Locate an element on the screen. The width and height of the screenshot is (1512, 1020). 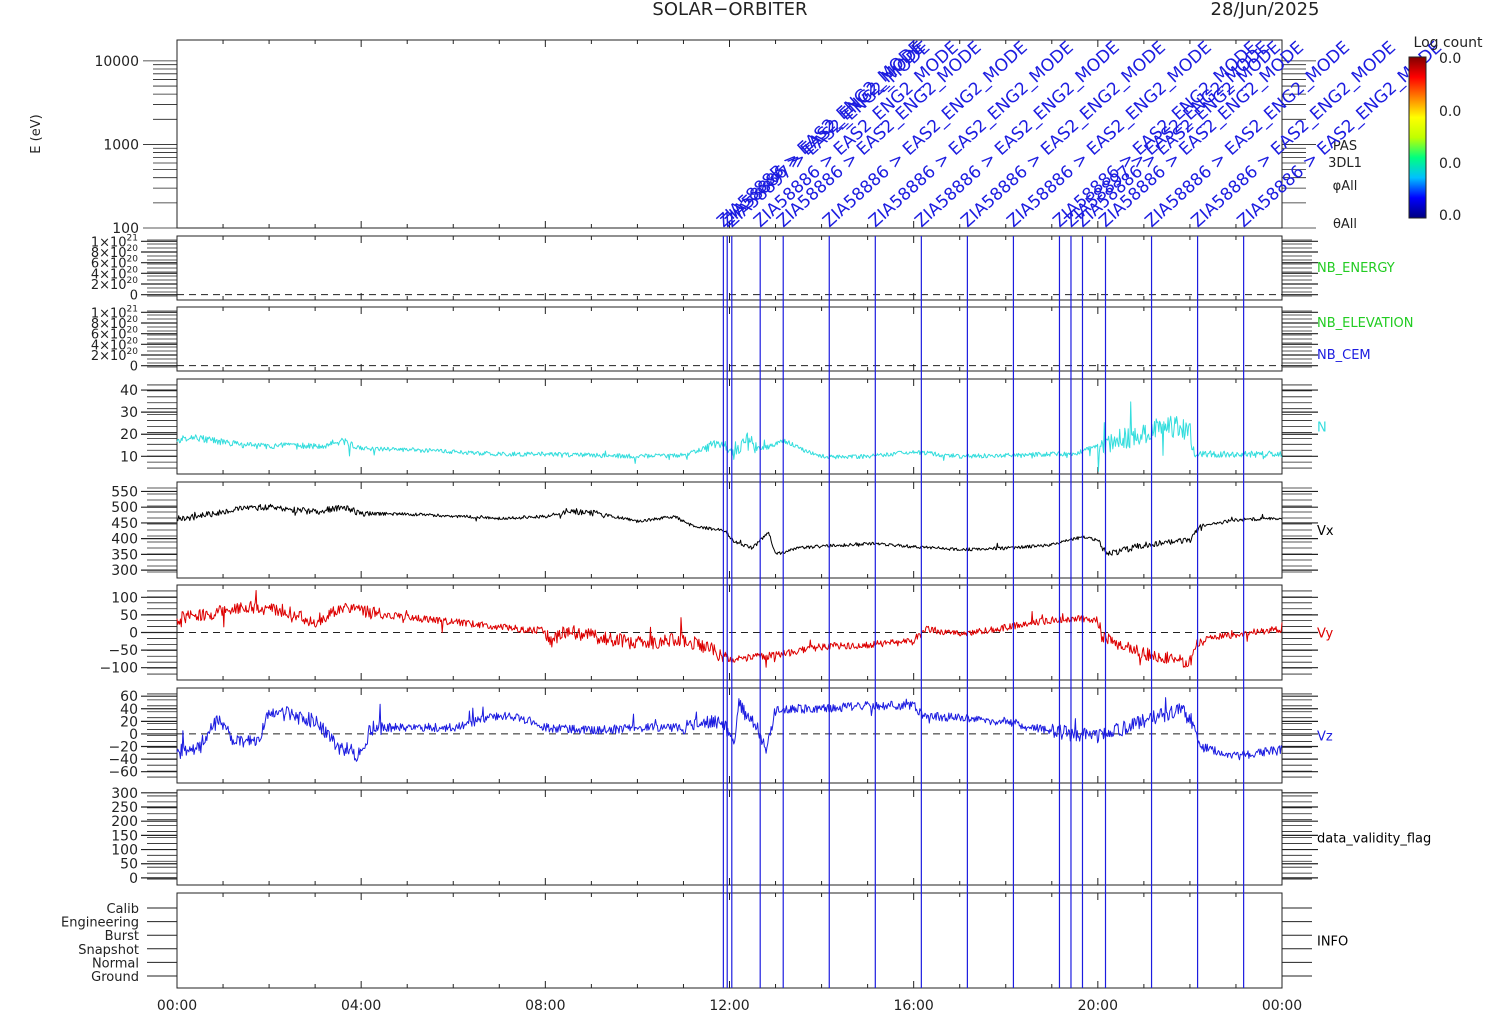
data_validity_flag-side-label: data_validity_flag is located at coordinates (1374, 839).